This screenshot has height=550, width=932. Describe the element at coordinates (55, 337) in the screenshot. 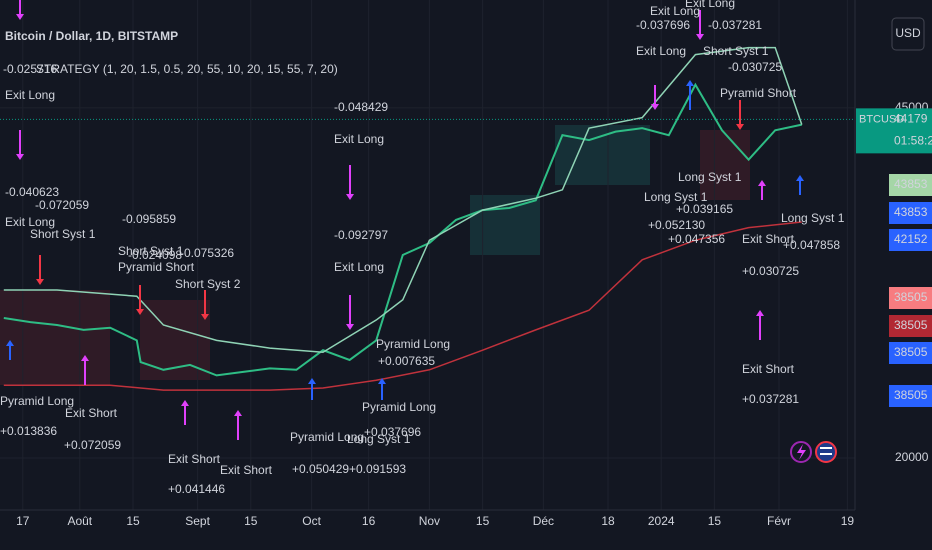

I see `short-zone` at that location.